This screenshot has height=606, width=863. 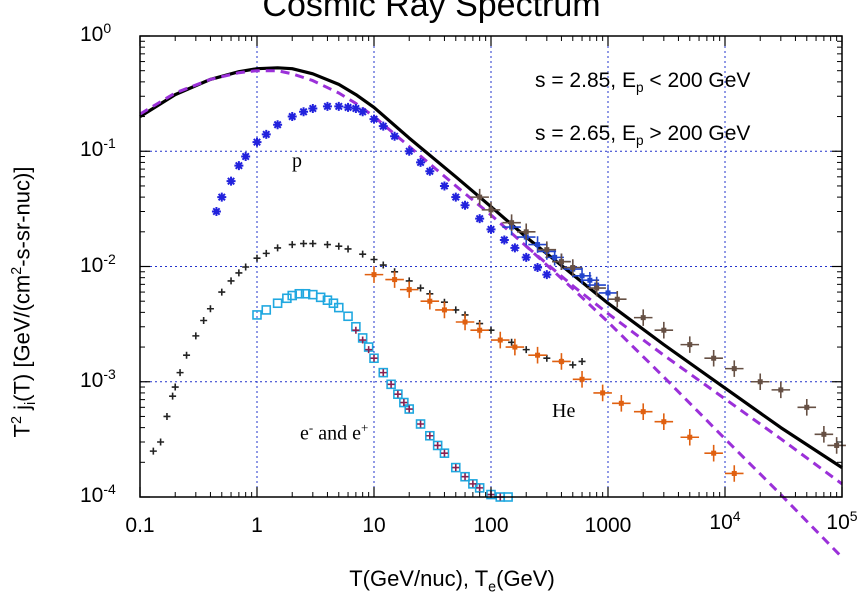 What do you see at coordinates (24, 302) in the screenshot?
I see `y-axis-label: T2 ji(T) [GeV/(cm2-s-sr-nuc)]` at bounding box center [24, 302].